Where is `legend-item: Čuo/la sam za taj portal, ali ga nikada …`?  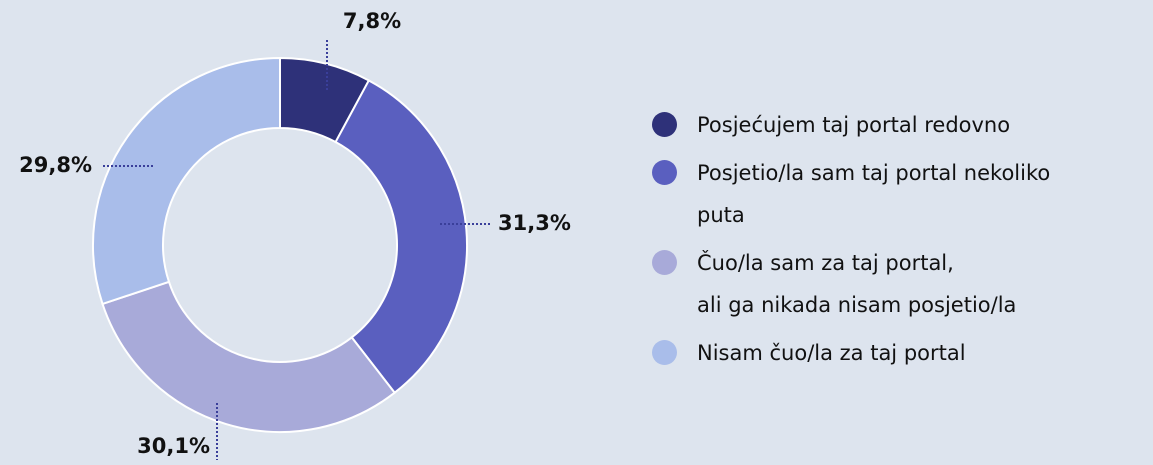 legend-item: Čuo/la sam za taj portal, ali ga nikada … is located at coordinates (902, 284).